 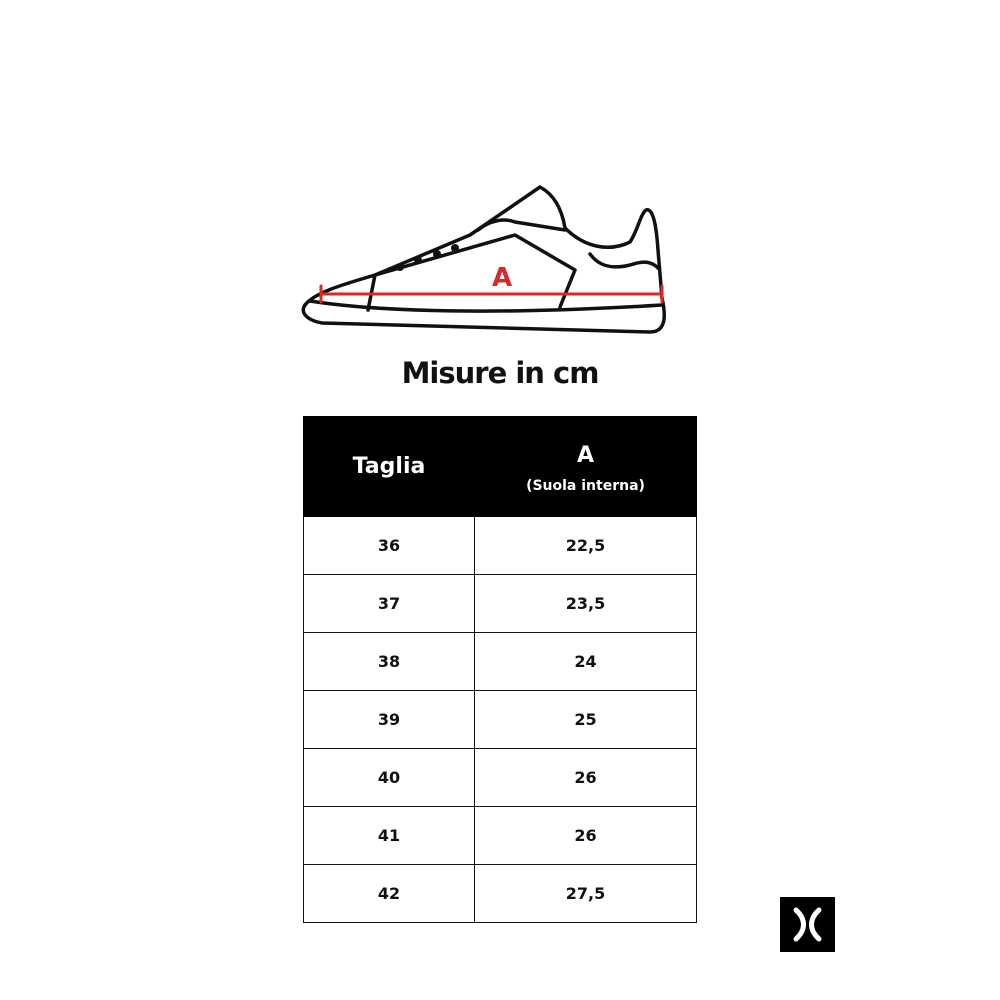 What do you see at coordinates (389, 661) in the screenshot?
I see `size-cell: 38` at bounding box center [389, 661].